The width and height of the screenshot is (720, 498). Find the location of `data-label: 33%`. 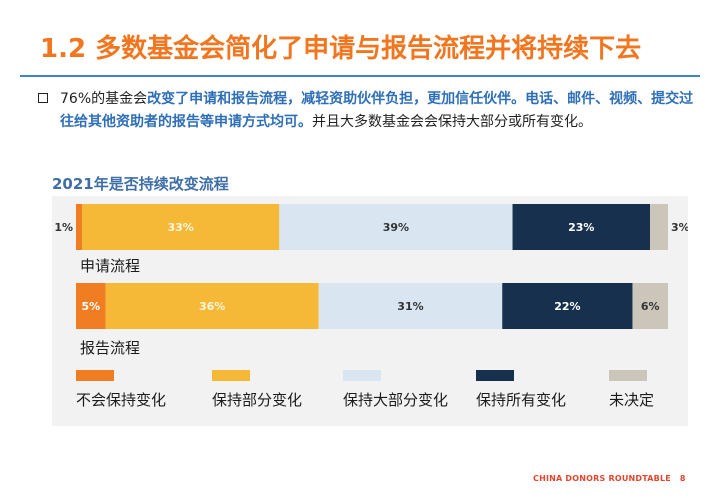

data-label: 33% is located at coordinates (180, 227).